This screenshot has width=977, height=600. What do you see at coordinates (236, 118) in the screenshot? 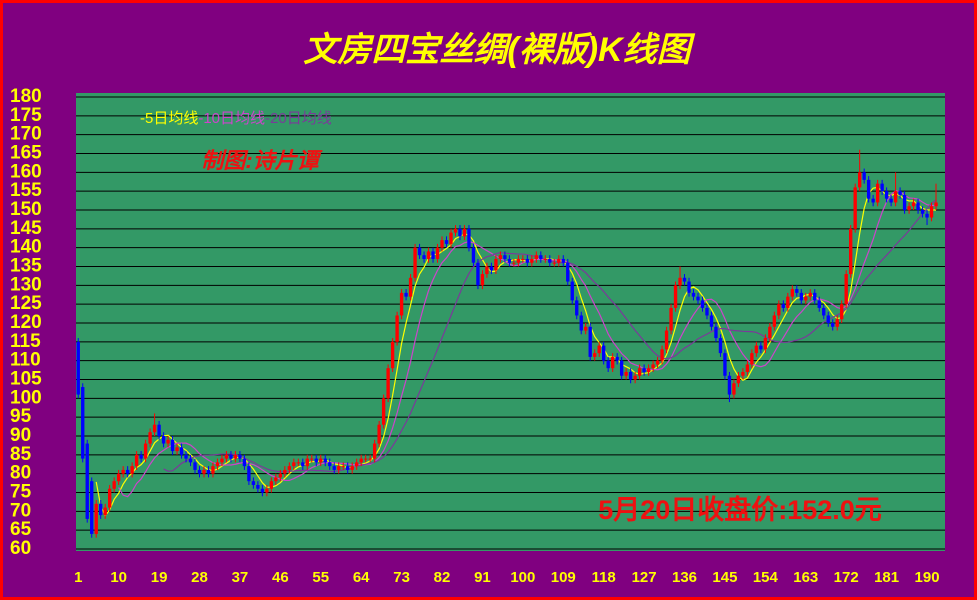
I see `legend: -5日均线-10日均线-20日均线` at bounding box center [236, 118].